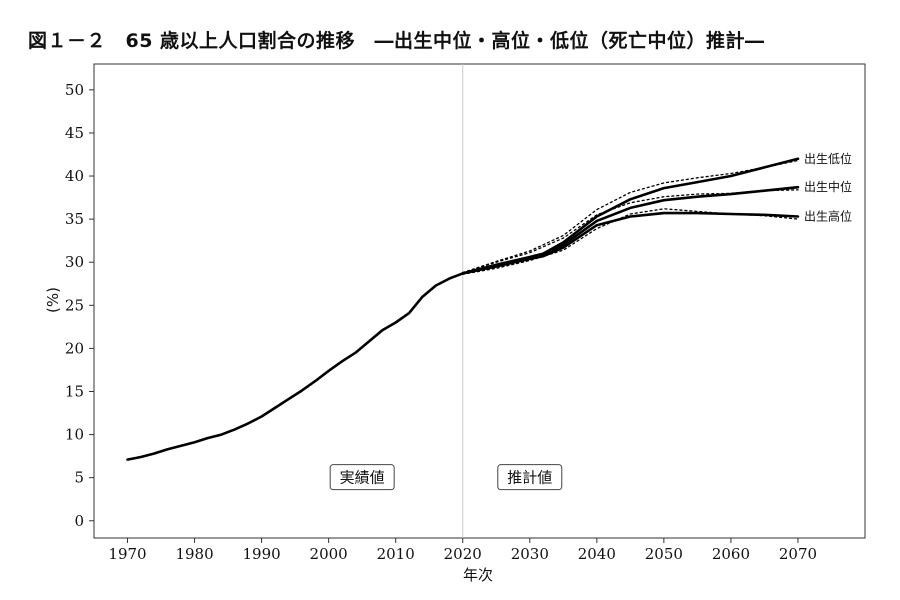  Describe the element at coordinates (74, 262) in the screenshot. I see `y-tick-label: 30` at that location.